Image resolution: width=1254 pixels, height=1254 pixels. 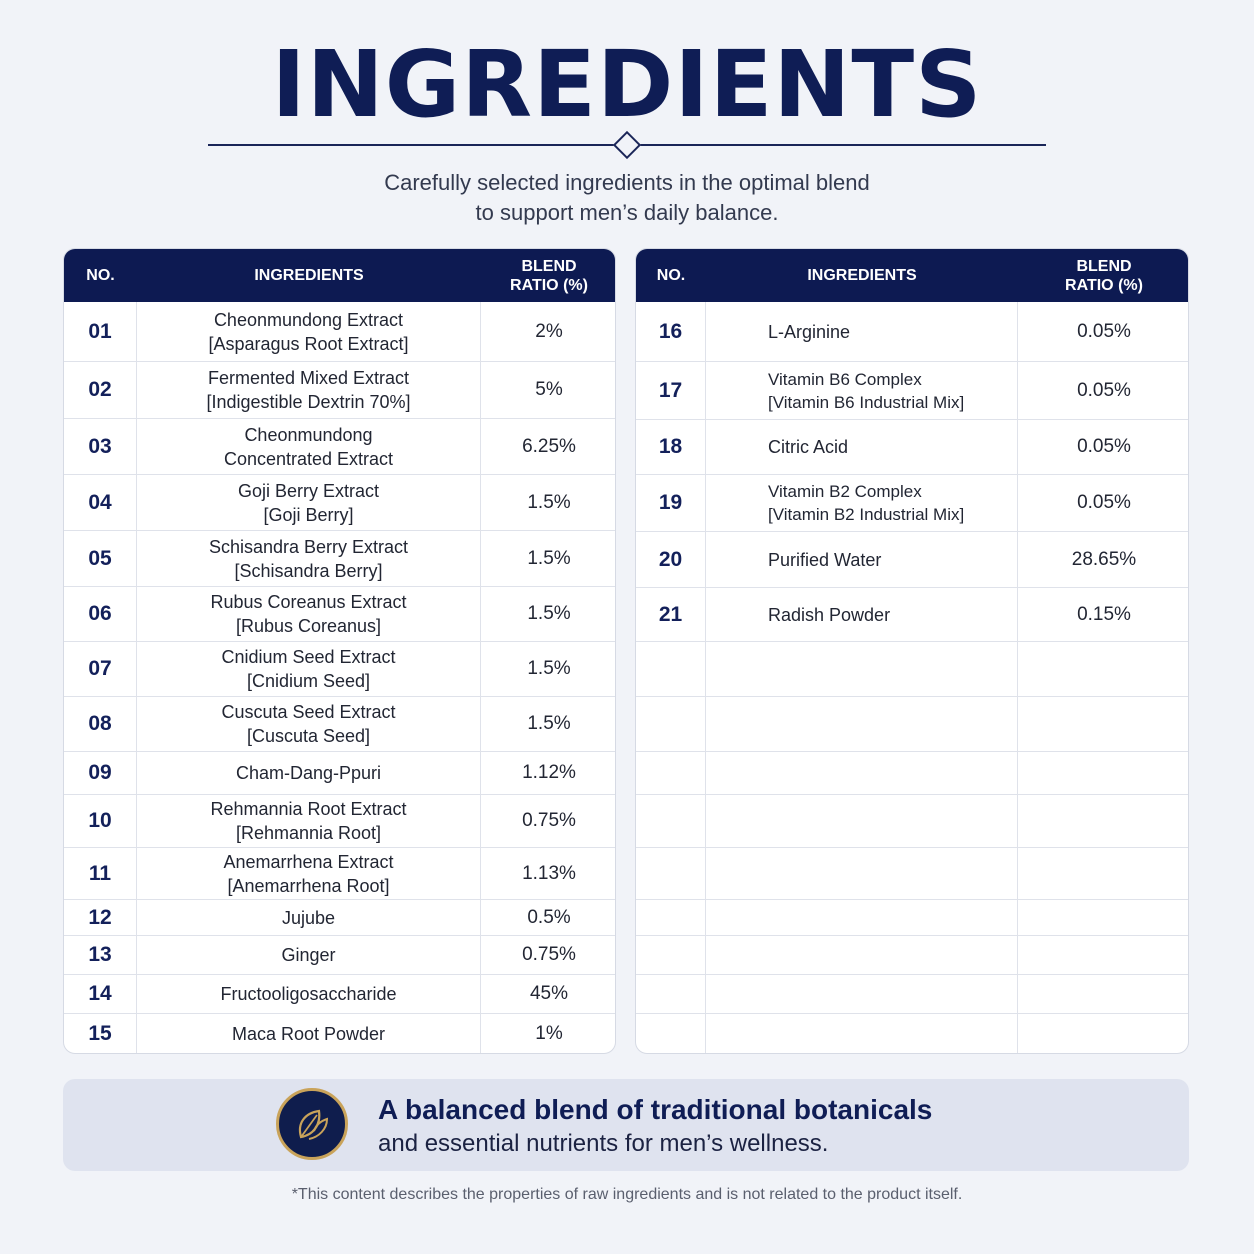 What do you see at coordinates (309, 275) in the screenshot?
I see `column-header-ingredients: INGREDIENTS` at bounding box center [309, 275].